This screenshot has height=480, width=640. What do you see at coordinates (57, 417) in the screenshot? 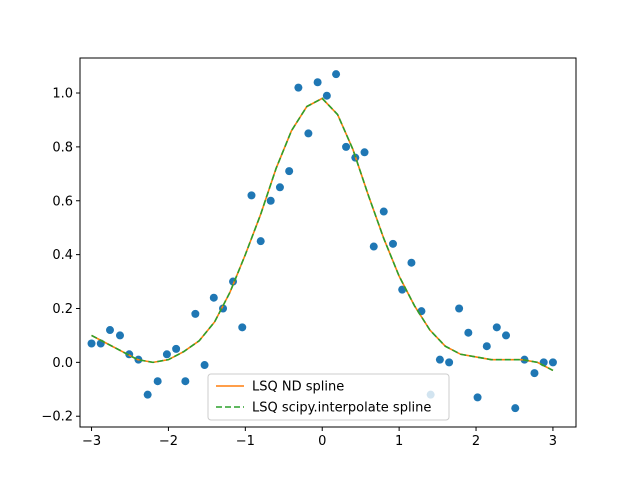
I see `y-tick-label: −0.2` at bounding box center [57, 417].